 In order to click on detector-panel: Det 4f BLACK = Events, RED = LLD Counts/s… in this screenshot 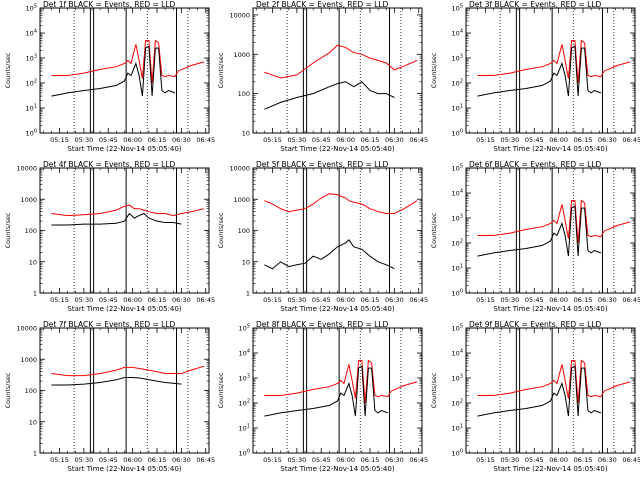, I will do `click(109, 236)`.